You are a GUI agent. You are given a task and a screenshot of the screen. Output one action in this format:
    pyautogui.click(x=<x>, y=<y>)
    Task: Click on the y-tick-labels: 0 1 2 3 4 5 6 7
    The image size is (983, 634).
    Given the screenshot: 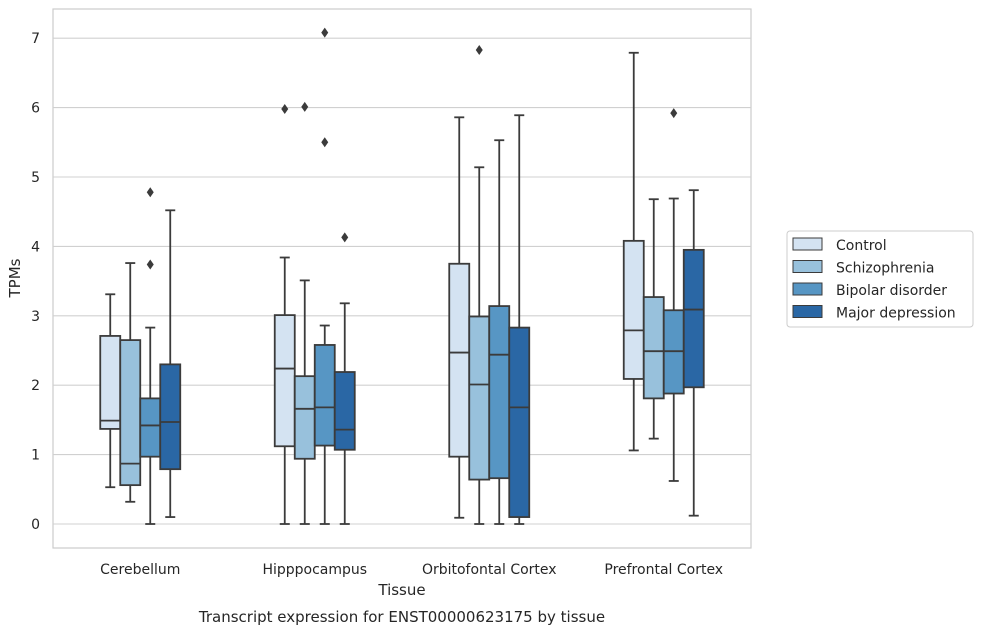 What is the action you would take?
    pyautogui.click(x=35, y=282)
    